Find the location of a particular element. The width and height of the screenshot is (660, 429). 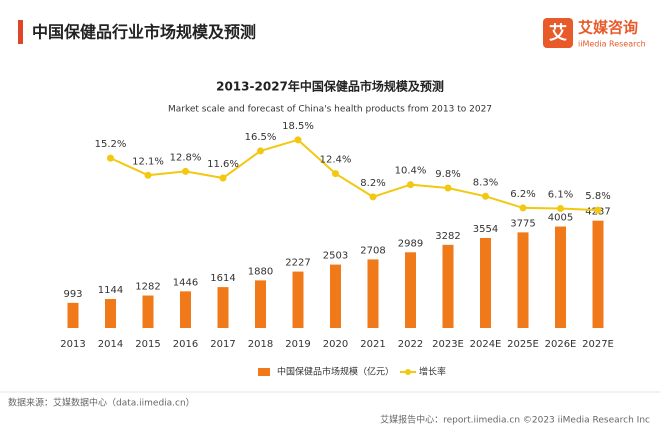

growth-label: 12.8% is located at coordinates (186, 157).